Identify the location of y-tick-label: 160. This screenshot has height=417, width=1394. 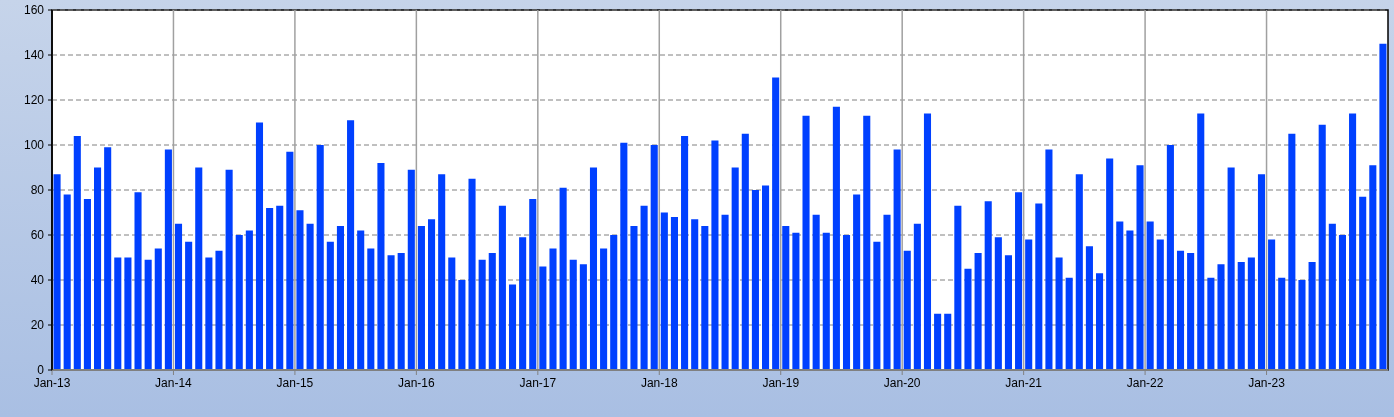
(34, 10).